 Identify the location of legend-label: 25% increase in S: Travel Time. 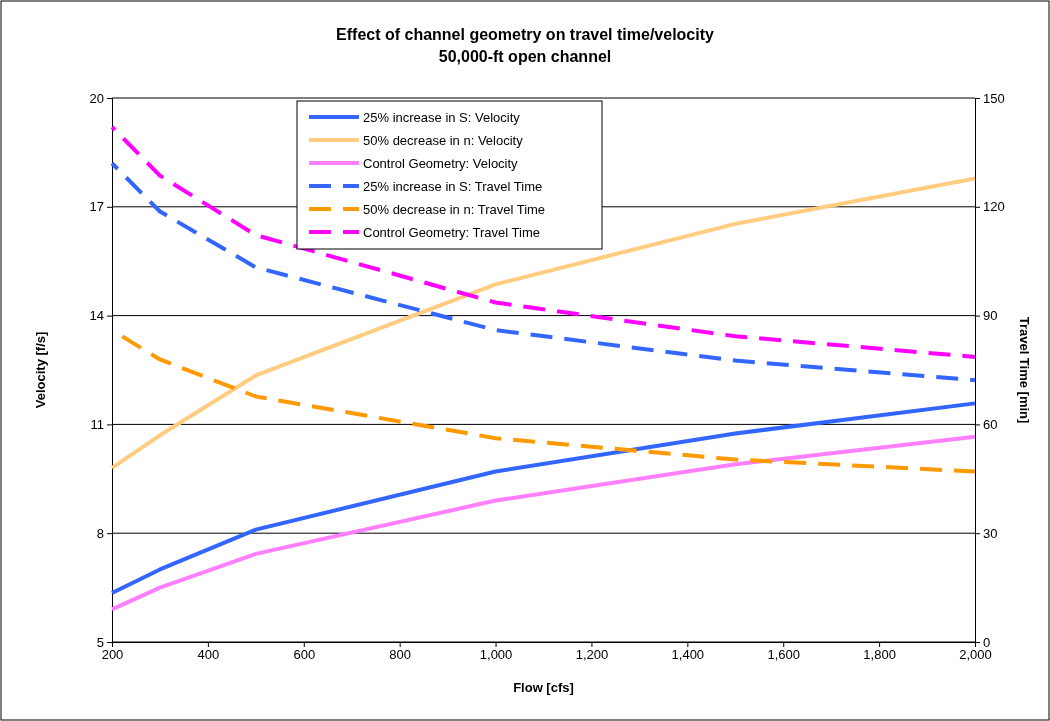
(453, 186).